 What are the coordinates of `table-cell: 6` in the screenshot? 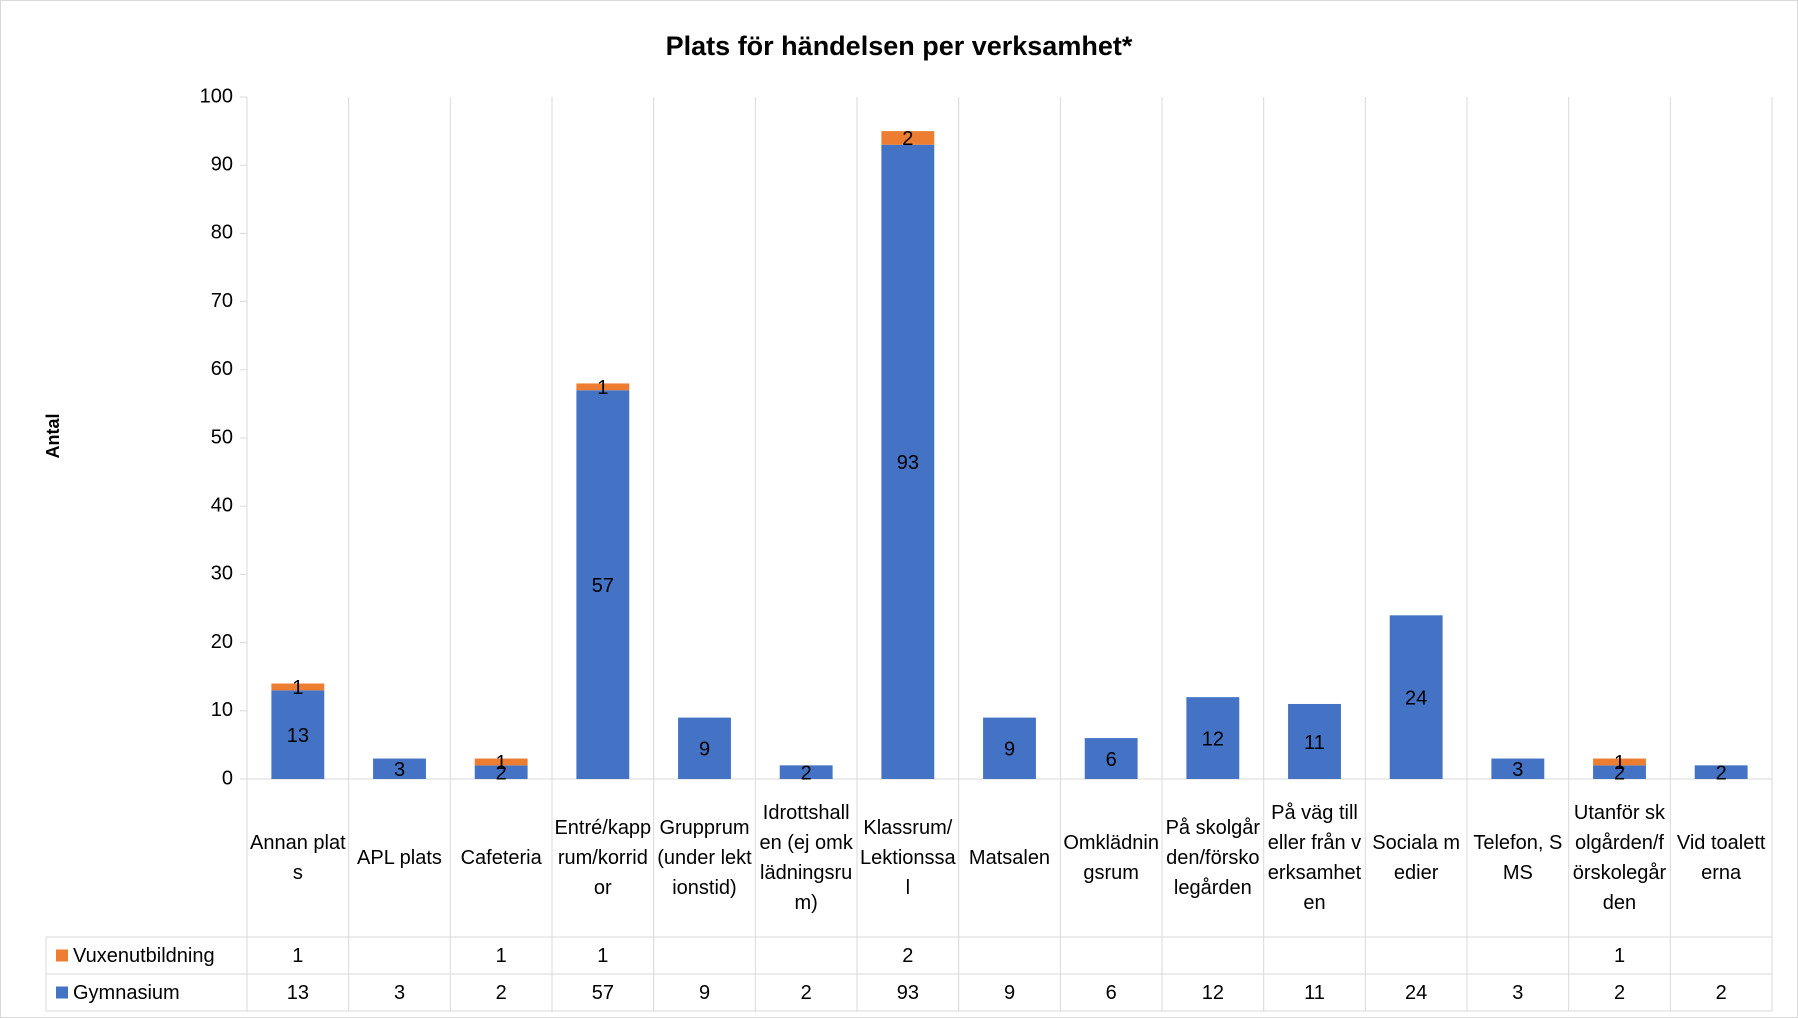 It's located at (1111, 993).